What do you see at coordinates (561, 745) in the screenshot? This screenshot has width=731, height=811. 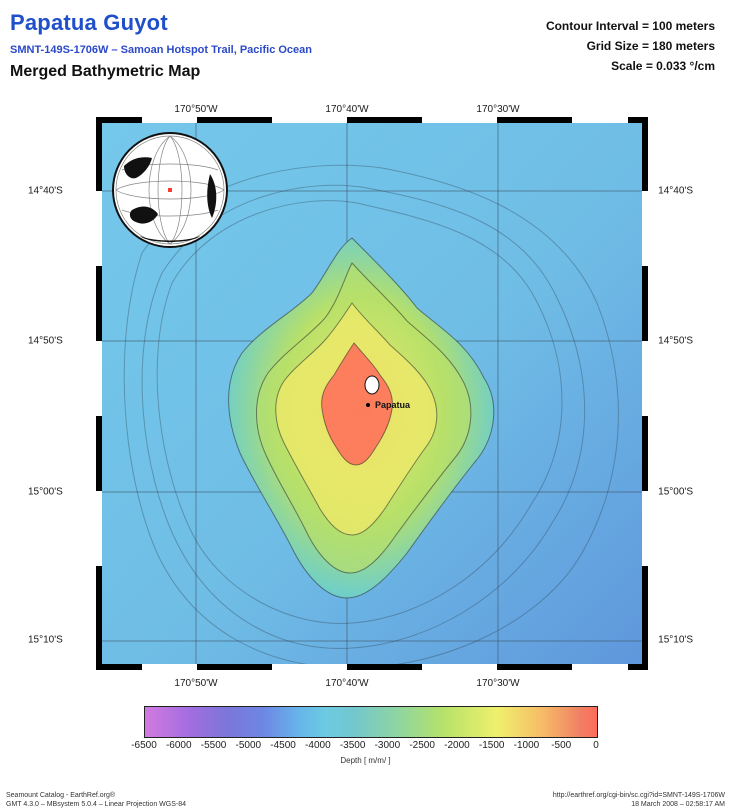 I see `cbar-tick-500: -500` at bounding box center [561, 745].